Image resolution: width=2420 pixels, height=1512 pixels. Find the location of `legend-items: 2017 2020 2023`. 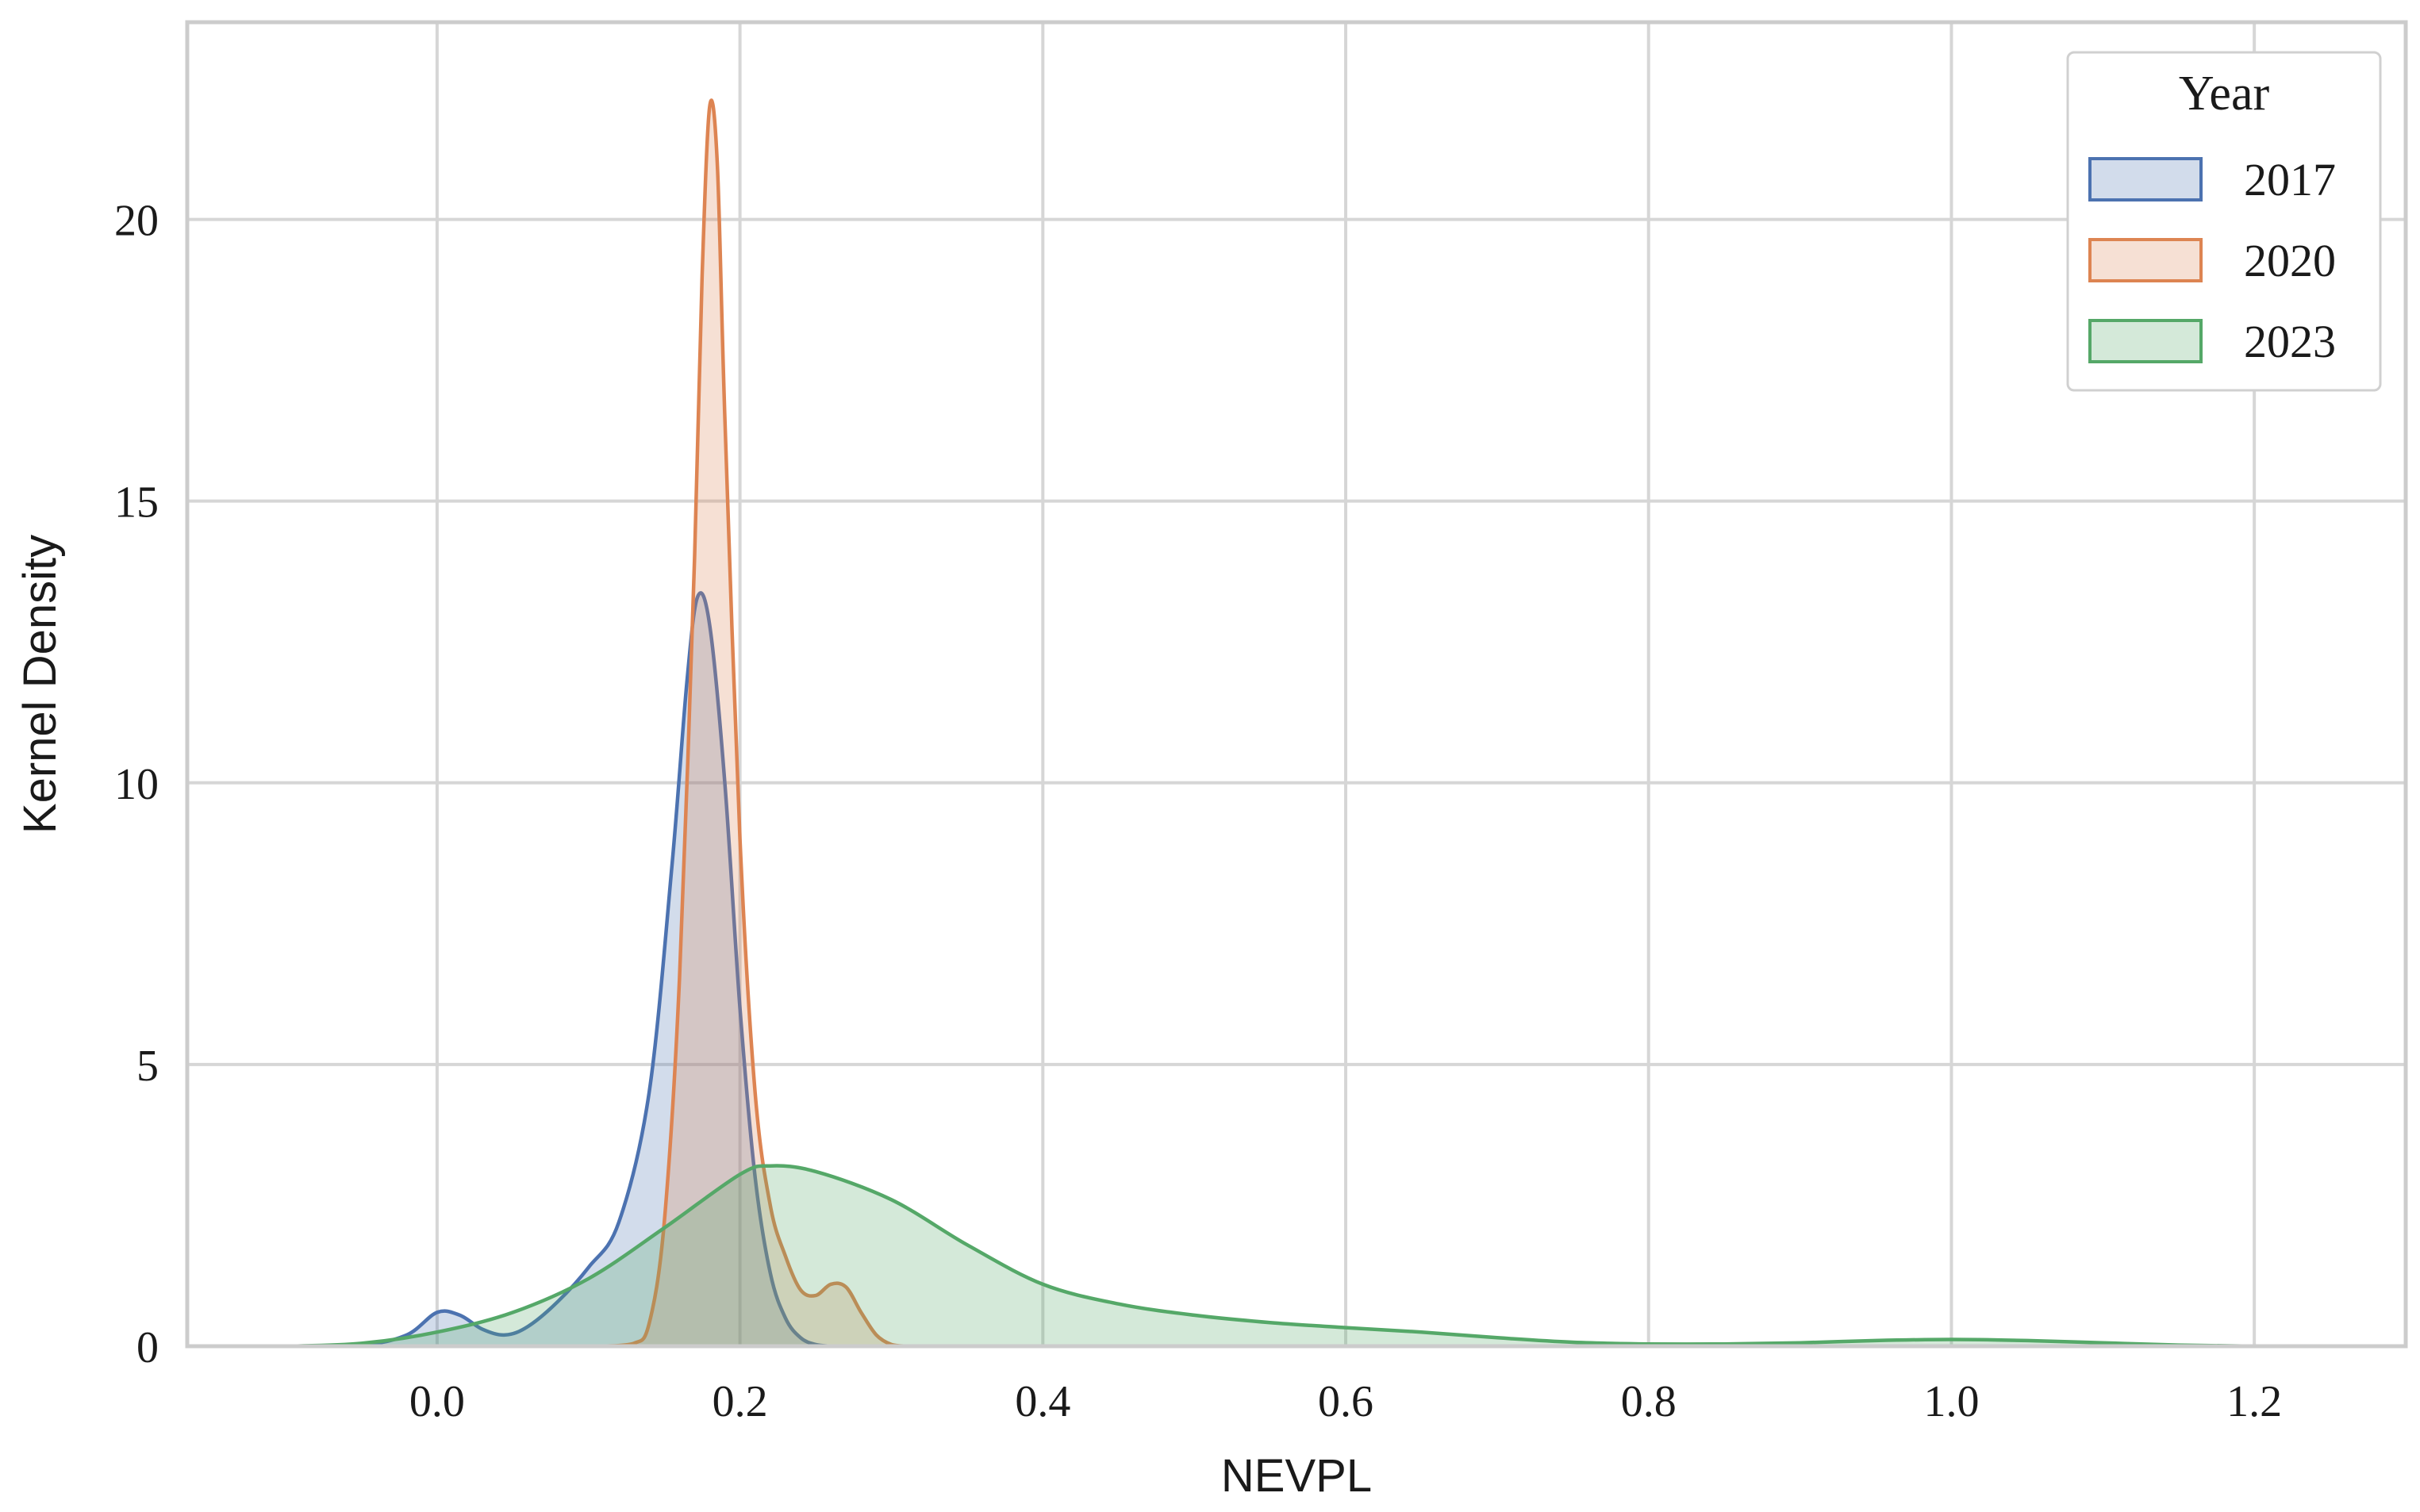

legend-items: 2017 2020 2023 is located at coordinates (2212, 261).